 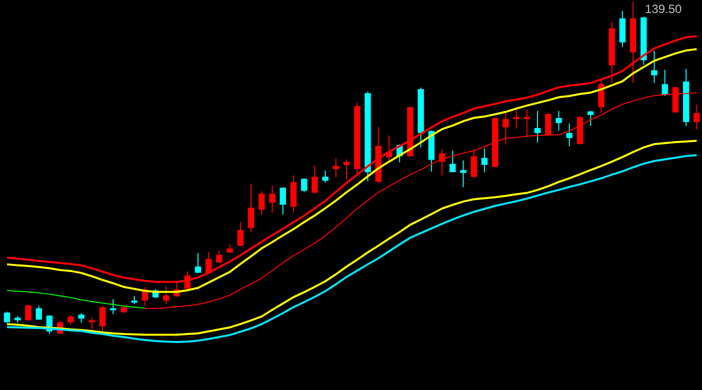 I want to click on annotation: 139.50, so click(x=663, y=9).